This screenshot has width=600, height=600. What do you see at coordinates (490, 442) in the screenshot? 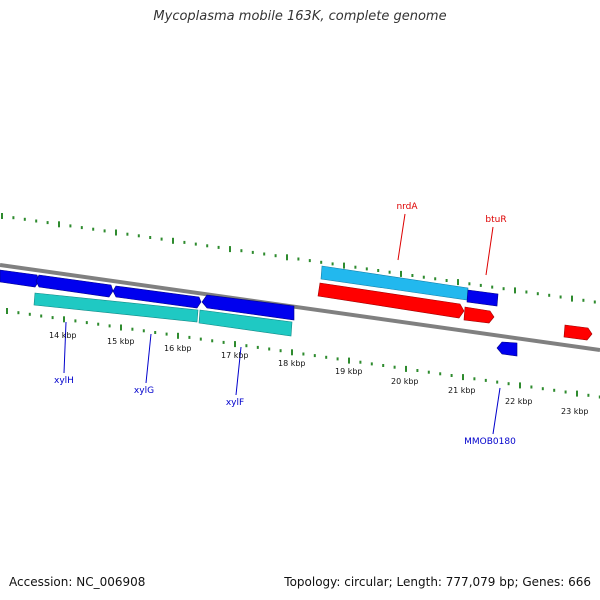
I see `gene-label-MMOB0180: MMOB0180` at bounding box center [490, 442].